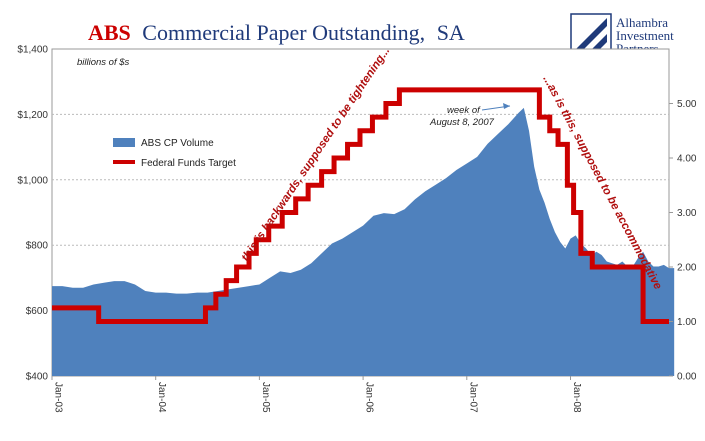  I want to click on y-left-tick-4: $1,200, so click(32, 115).